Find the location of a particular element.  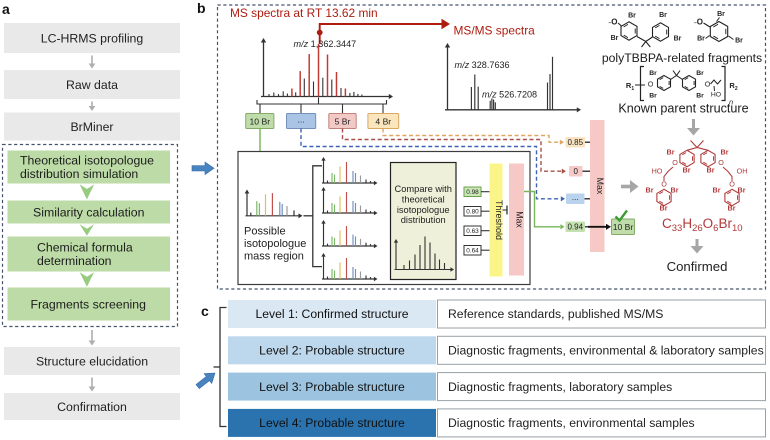

svg-text: c is located at coordinates (205, 311).